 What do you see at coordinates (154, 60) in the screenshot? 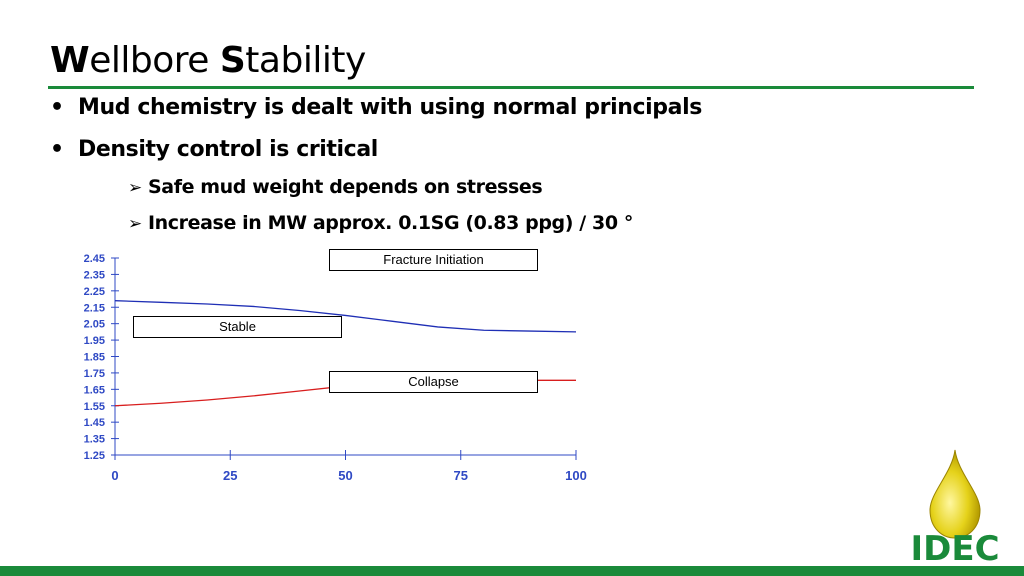
I see `title-part-1: ellbore` at bounding box center [154, 60].